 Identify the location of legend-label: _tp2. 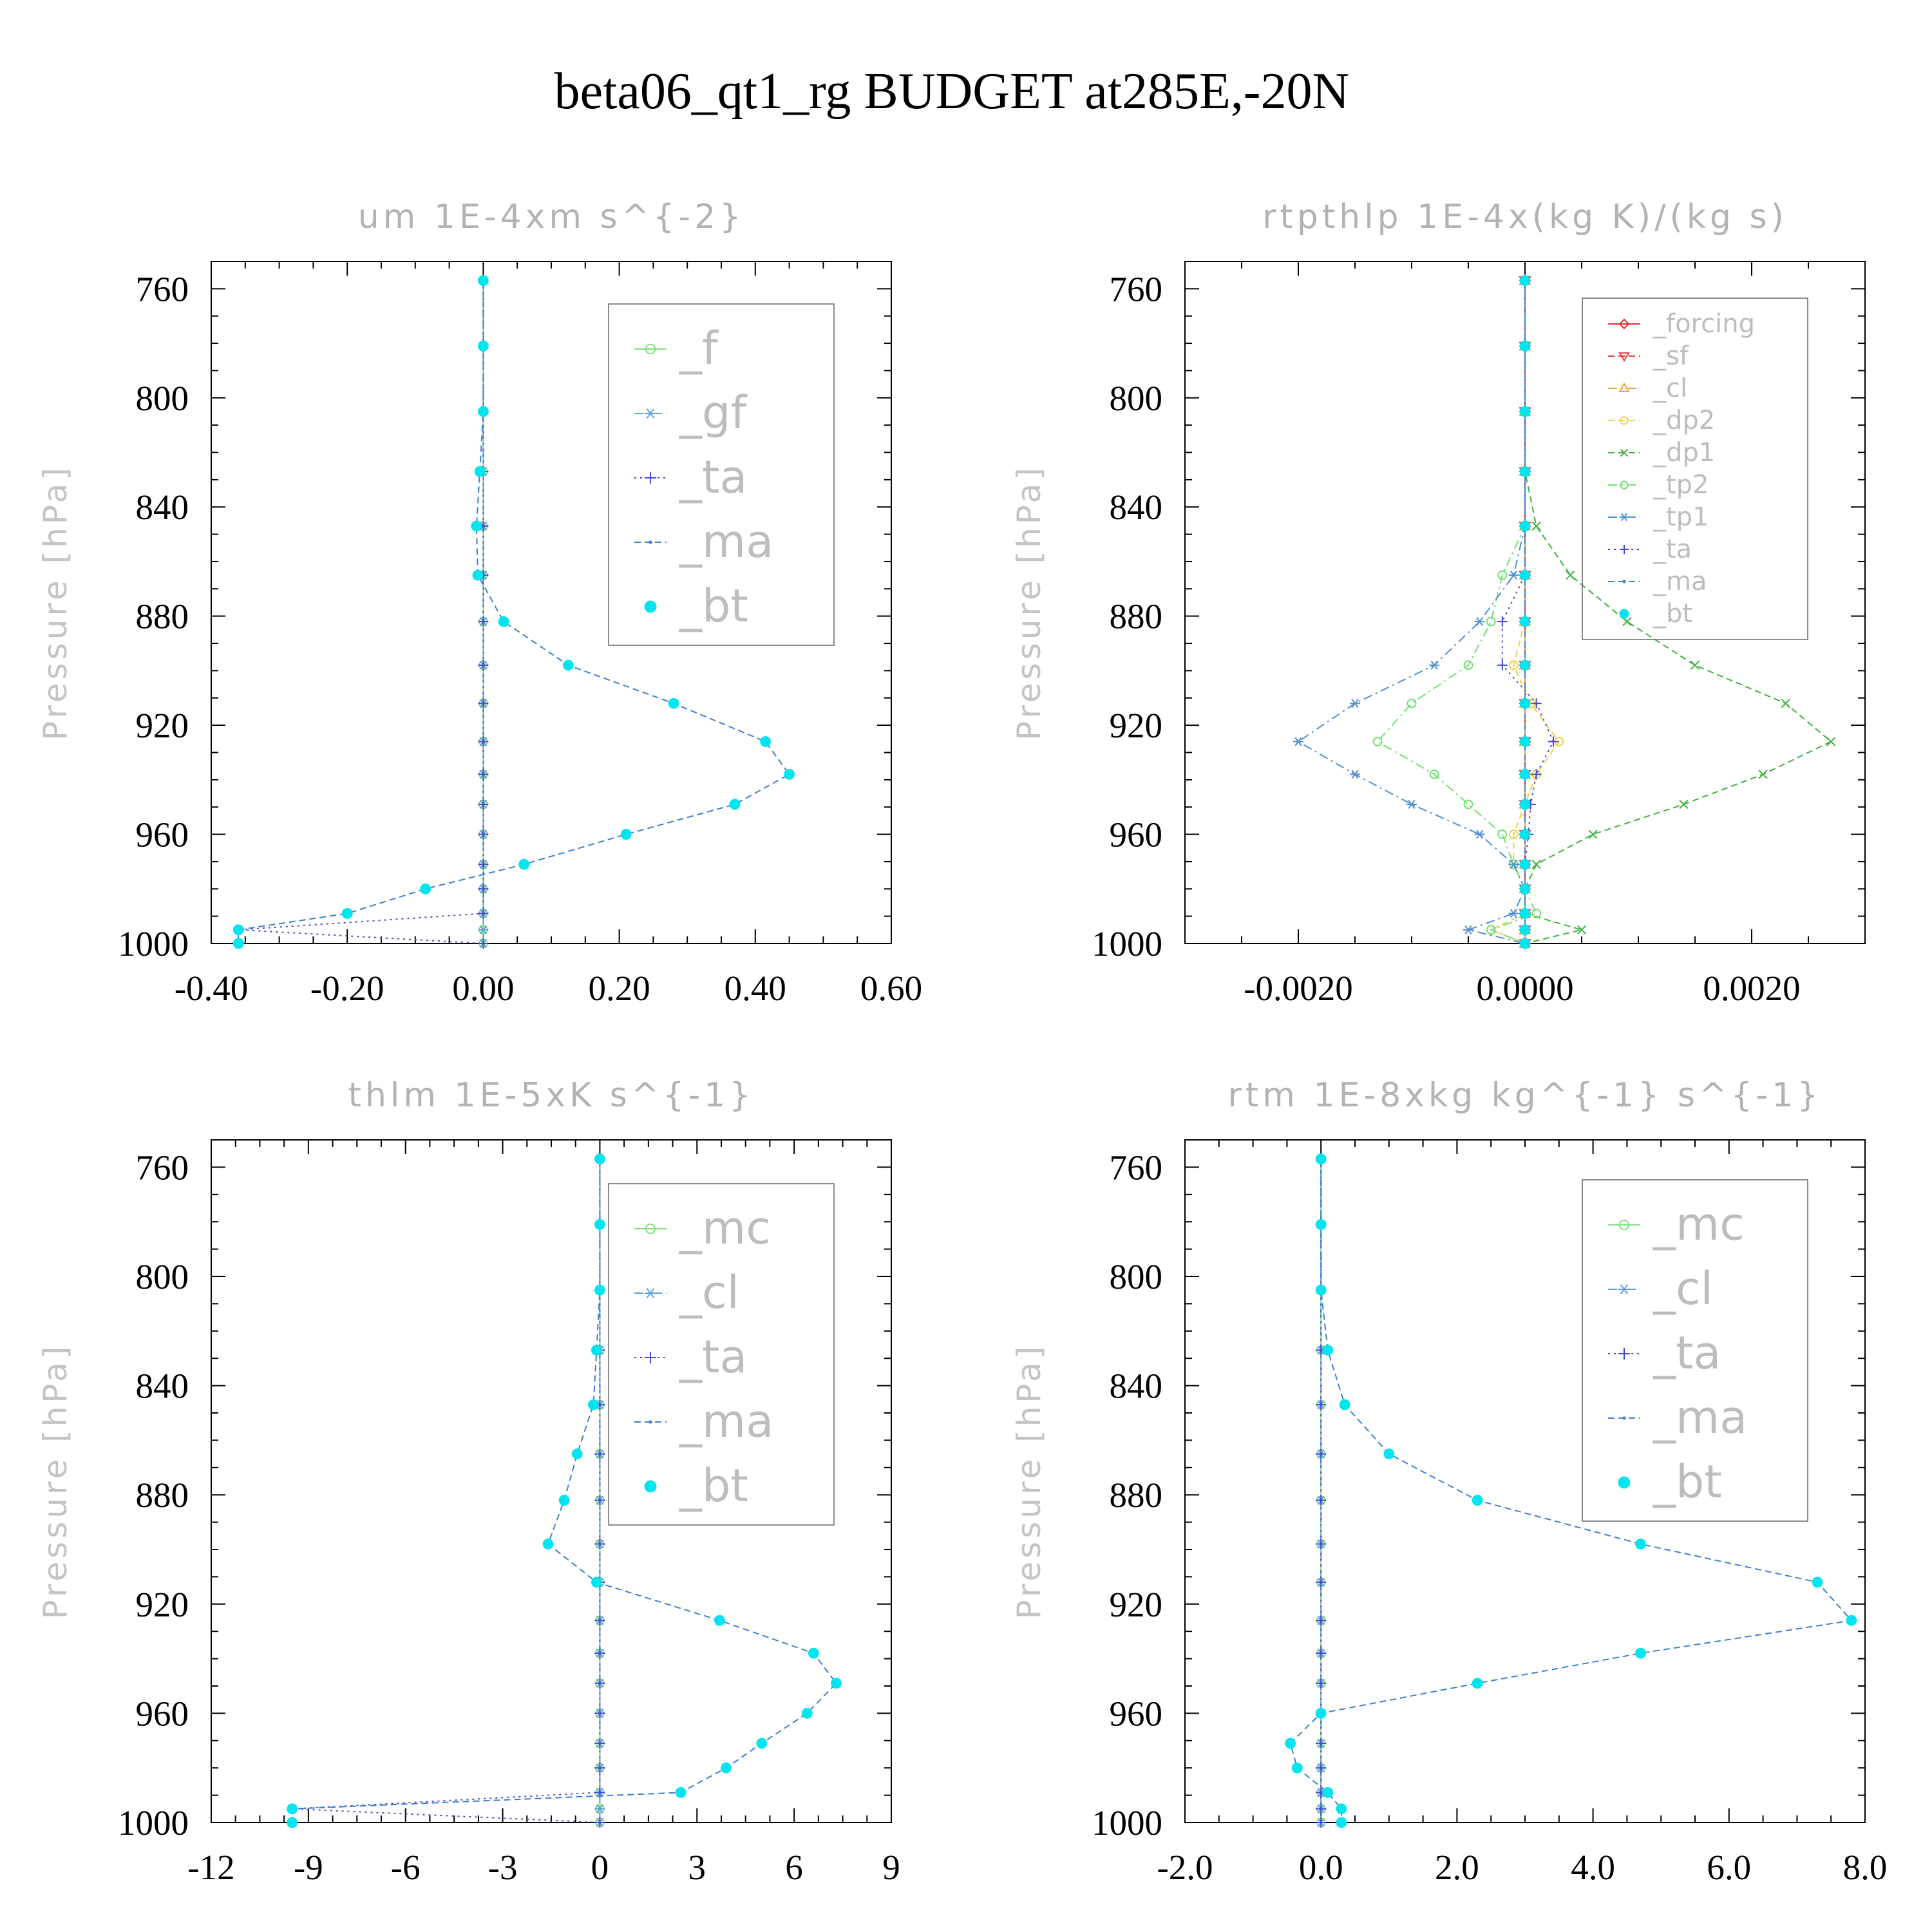
(1681, 485).